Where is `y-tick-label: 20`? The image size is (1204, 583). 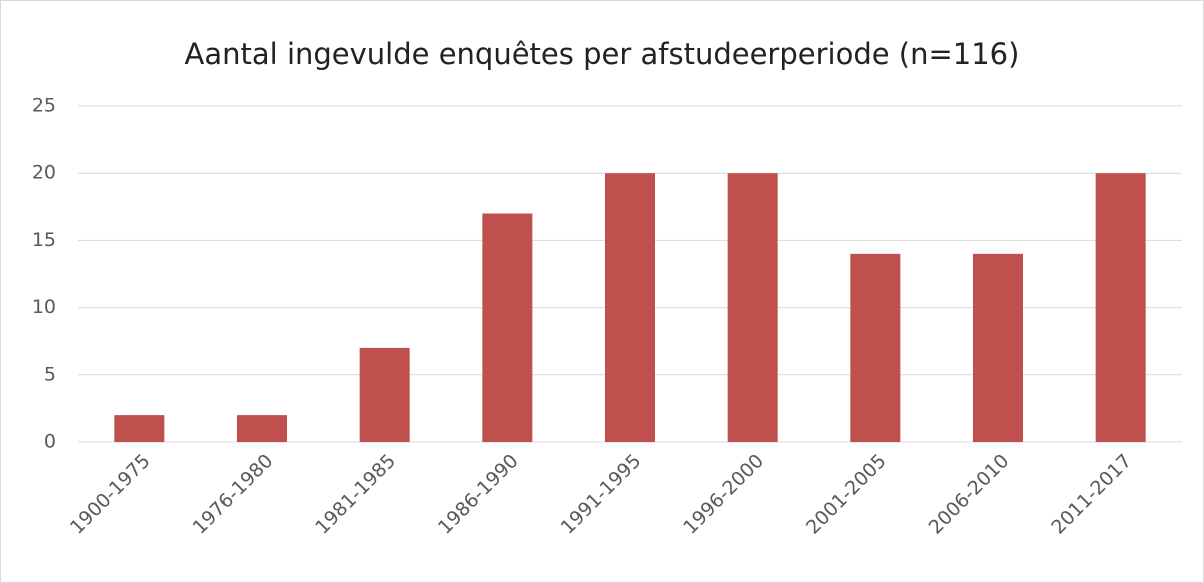
y-tick-label: 20 is located at coordinates (44, 173).